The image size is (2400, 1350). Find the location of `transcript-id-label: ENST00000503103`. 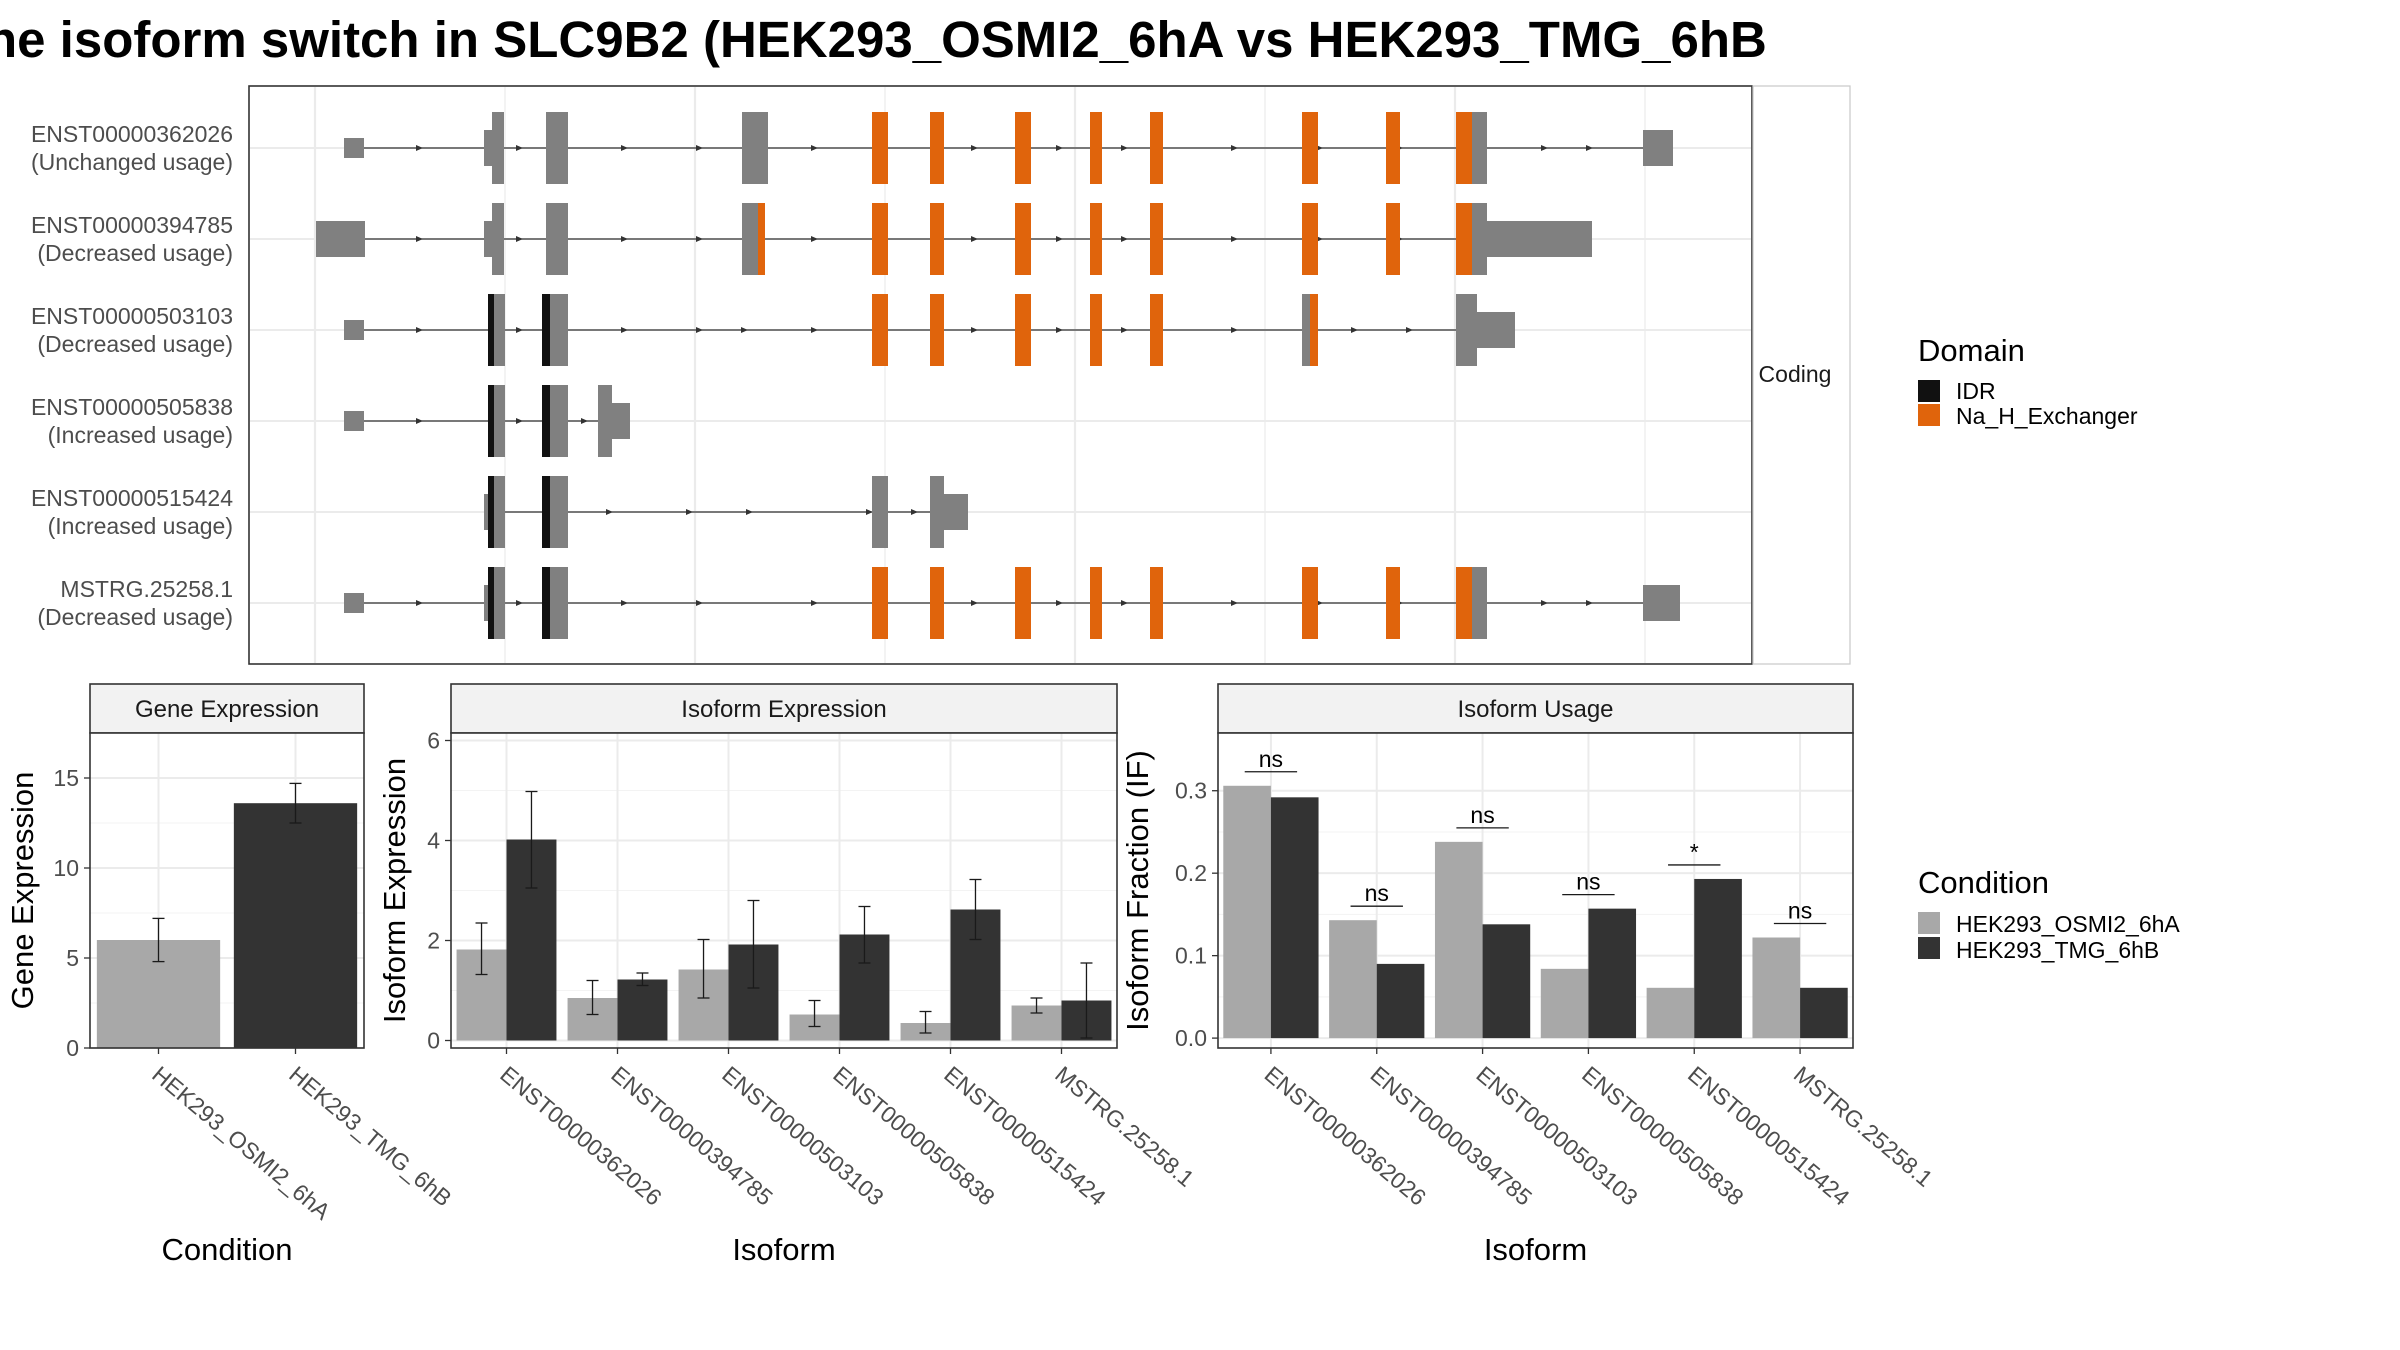

transcript-id-label: ENST00000503103 is located at coordinates (132, 316).